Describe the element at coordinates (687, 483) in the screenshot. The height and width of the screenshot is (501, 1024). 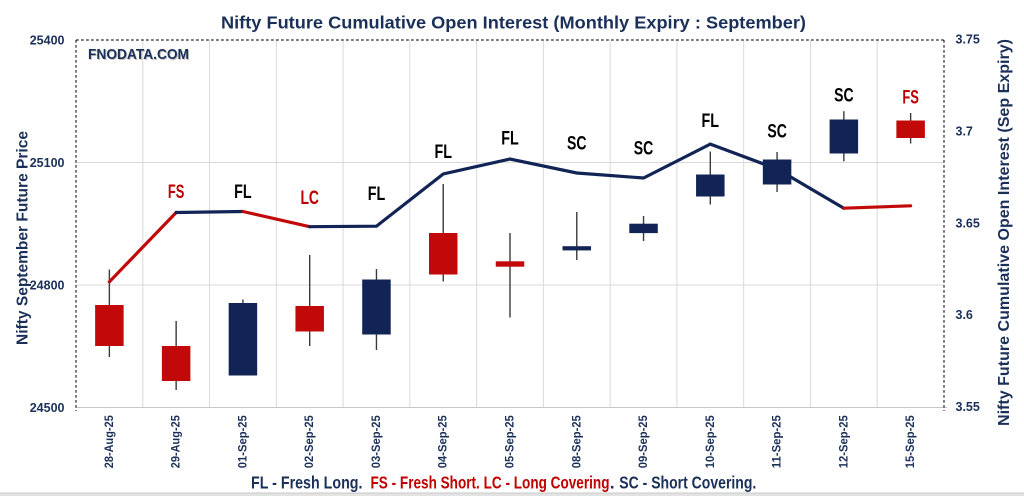
I see `svg-text: SC - Short Covering.` at that location.